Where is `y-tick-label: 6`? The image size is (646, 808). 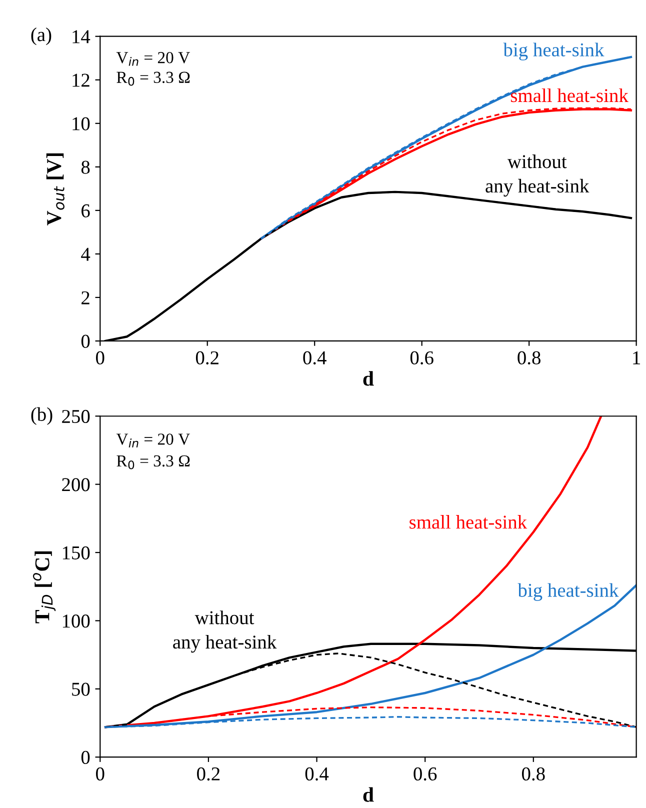 y-tick-label: 6 is located at coordinates (86, 211).